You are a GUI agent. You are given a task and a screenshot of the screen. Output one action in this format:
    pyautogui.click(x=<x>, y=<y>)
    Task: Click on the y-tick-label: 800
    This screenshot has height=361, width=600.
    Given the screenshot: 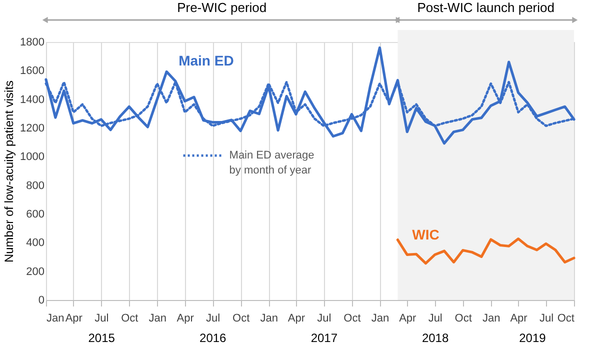 What is the action you would take?
    pyautogui.click(x=35, y=186)
    